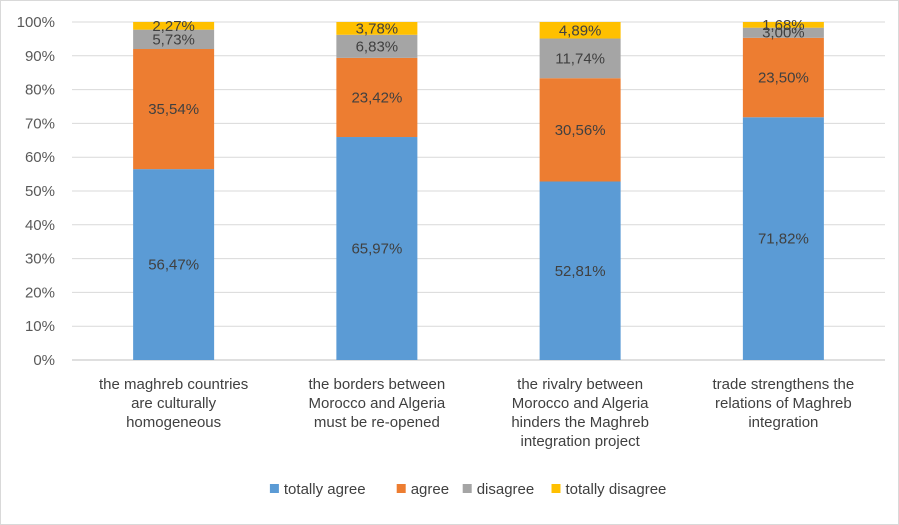 The height and width of the screenshot is (525, 899). What do you see at coordinates (581, 441) in the screenshot?
I see `category-label: integration project` at bounding box center [581, 441].